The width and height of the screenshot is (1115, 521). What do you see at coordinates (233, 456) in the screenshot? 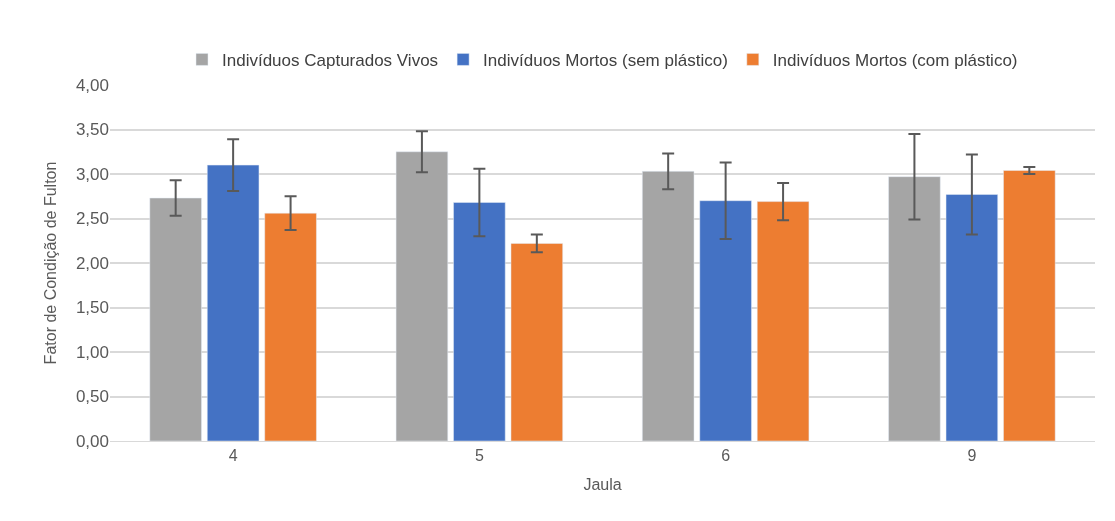
I see `x-tick-label: 4` at bounding box center [233, 456].